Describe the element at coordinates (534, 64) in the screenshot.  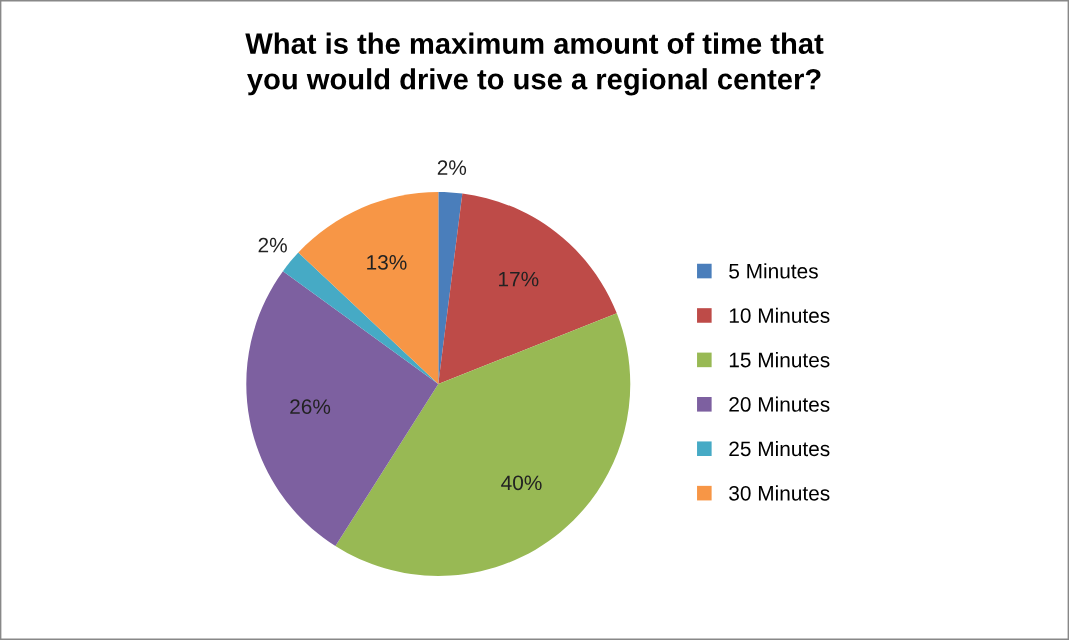
I see `chart-title: What is the maximum amount of time that you would drive to use a regional center?` at that location.